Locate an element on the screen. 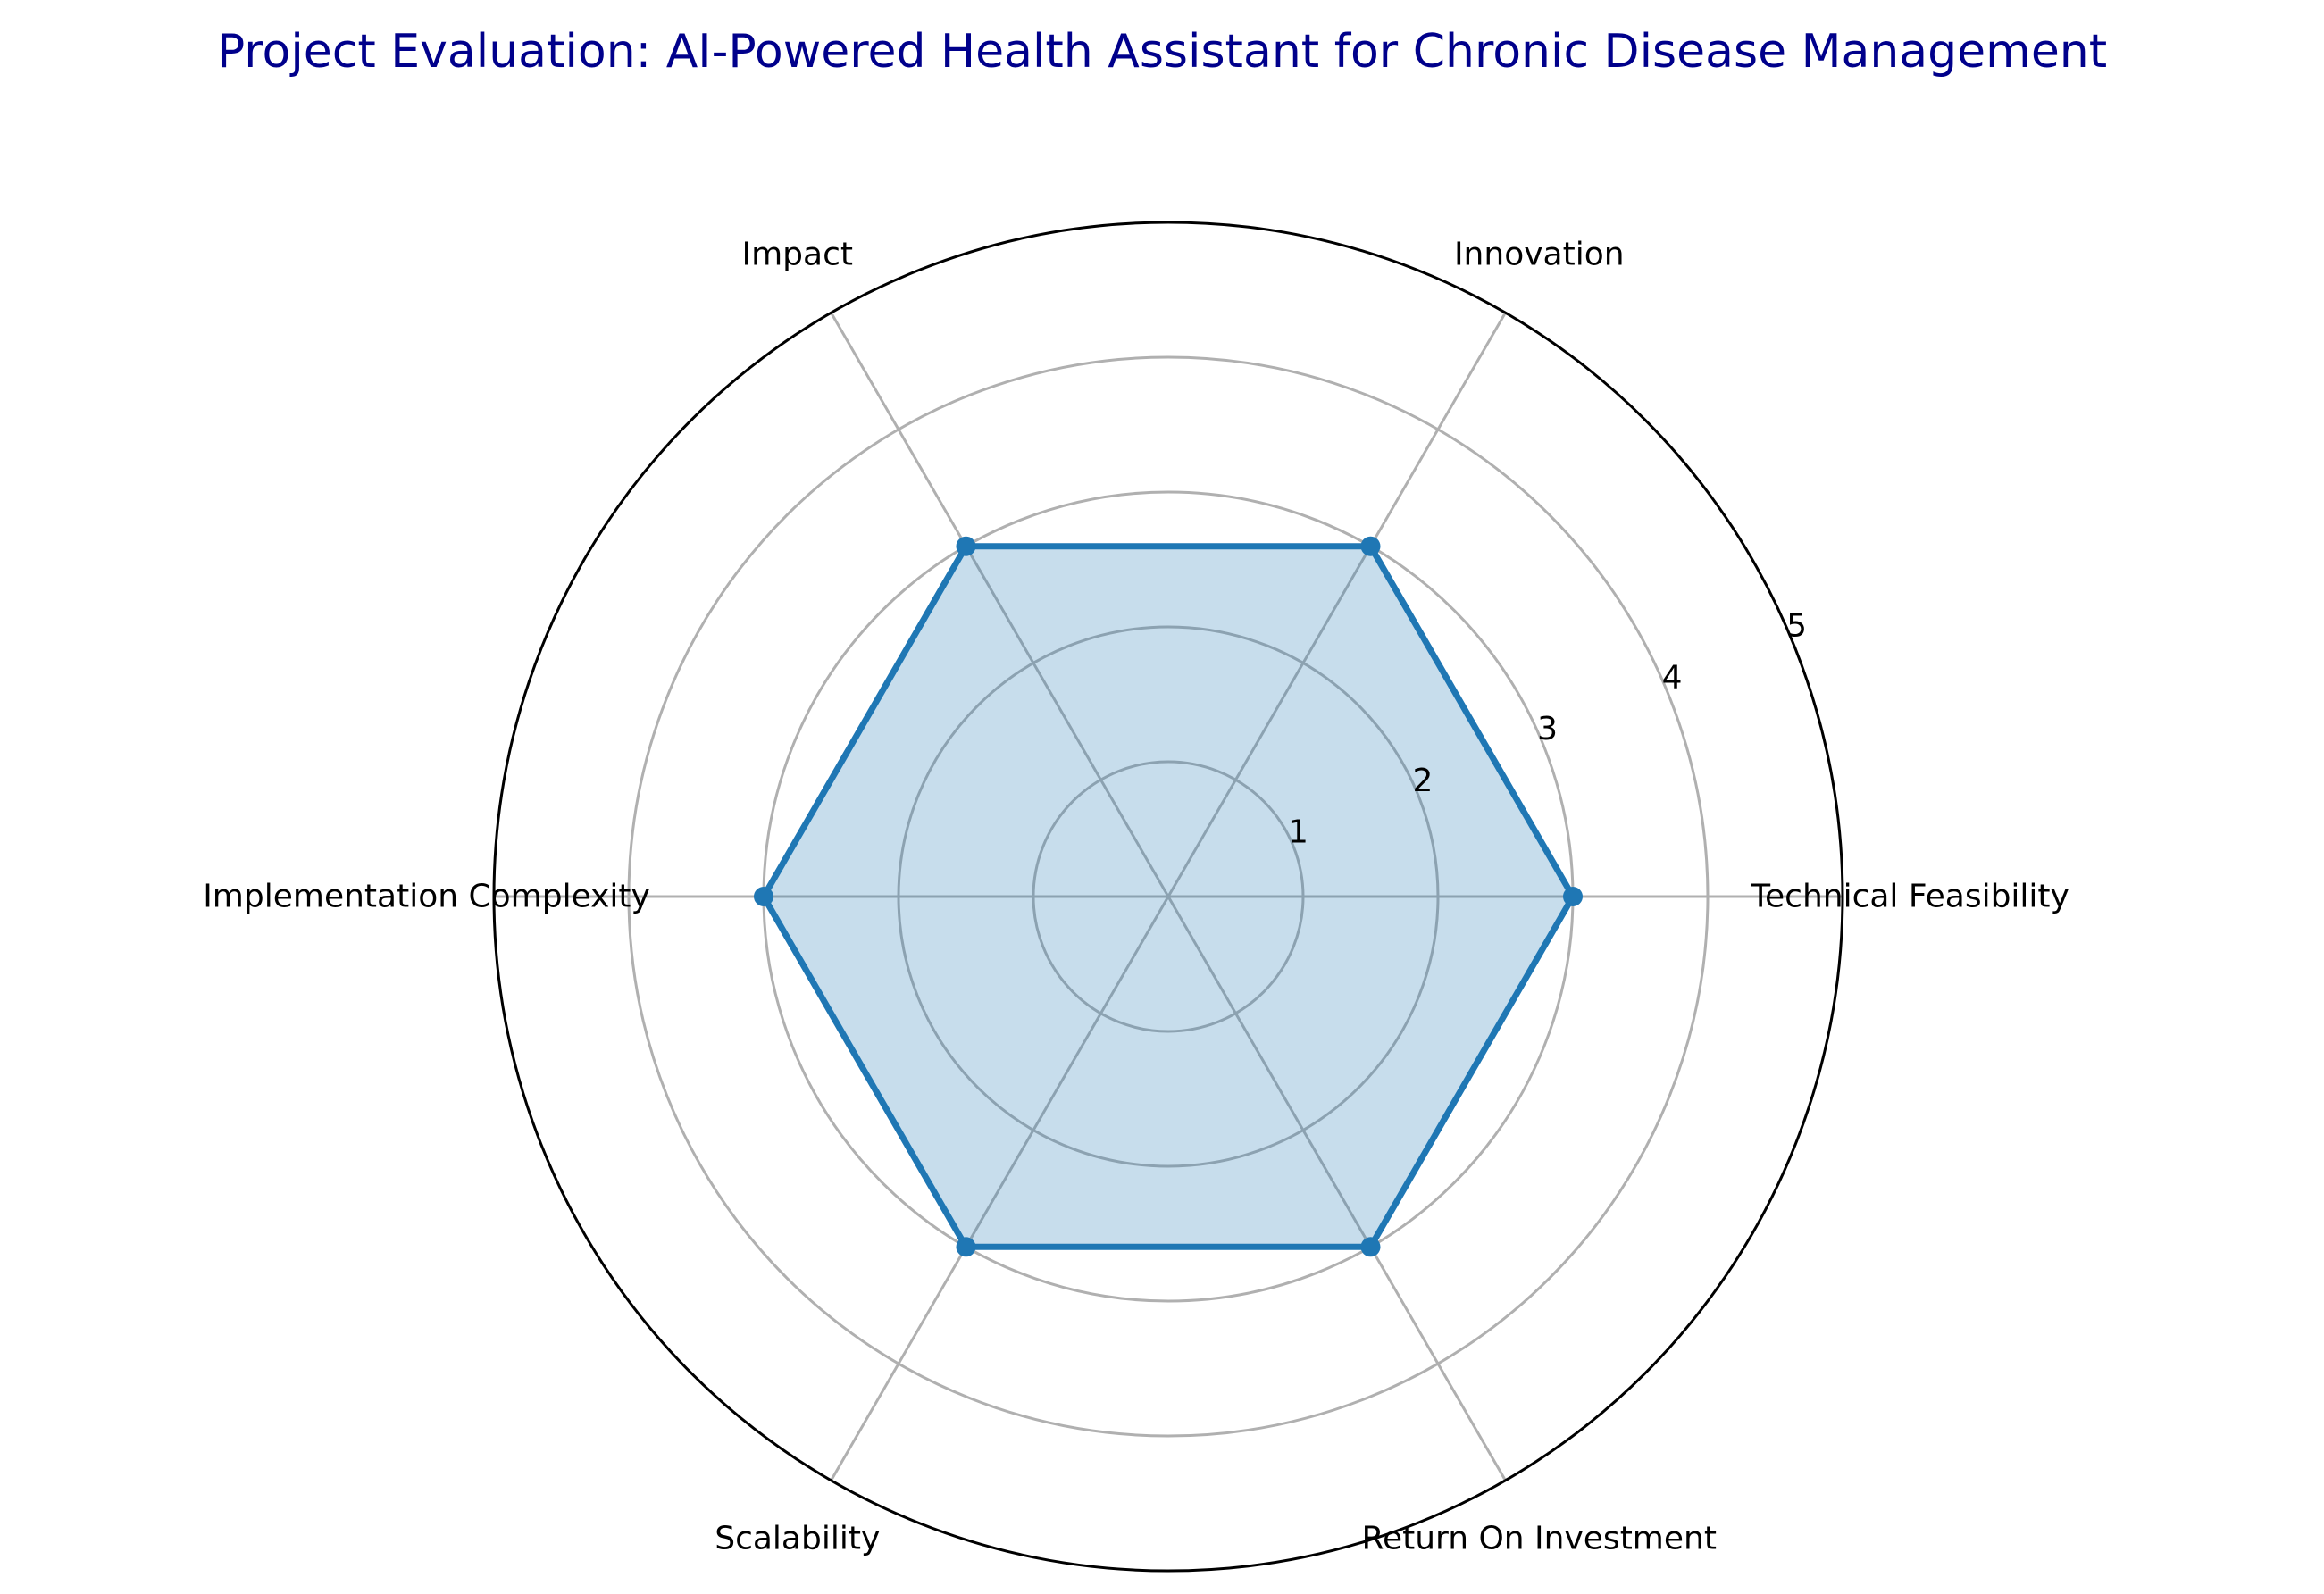 This screenshot has height=1594, width=2324. r-tick-label-2: 2 is located at coordinates (1423, 781).